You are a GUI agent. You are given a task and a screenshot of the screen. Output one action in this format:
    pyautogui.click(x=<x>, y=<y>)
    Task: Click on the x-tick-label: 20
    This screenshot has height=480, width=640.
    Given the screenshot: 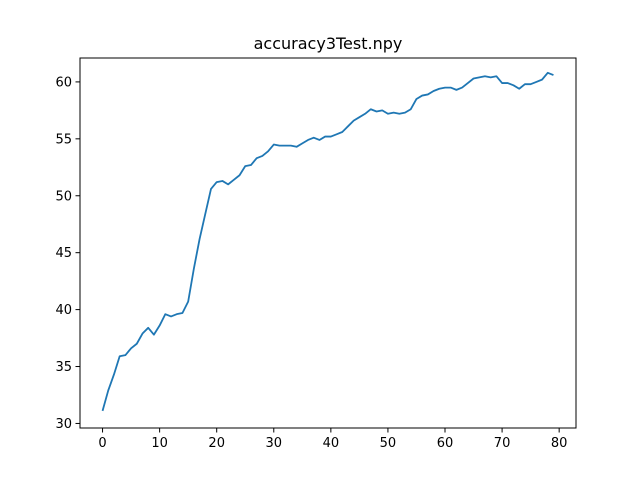 What is the action you would take?
    pyautogui.click(x=216, y=443)
    